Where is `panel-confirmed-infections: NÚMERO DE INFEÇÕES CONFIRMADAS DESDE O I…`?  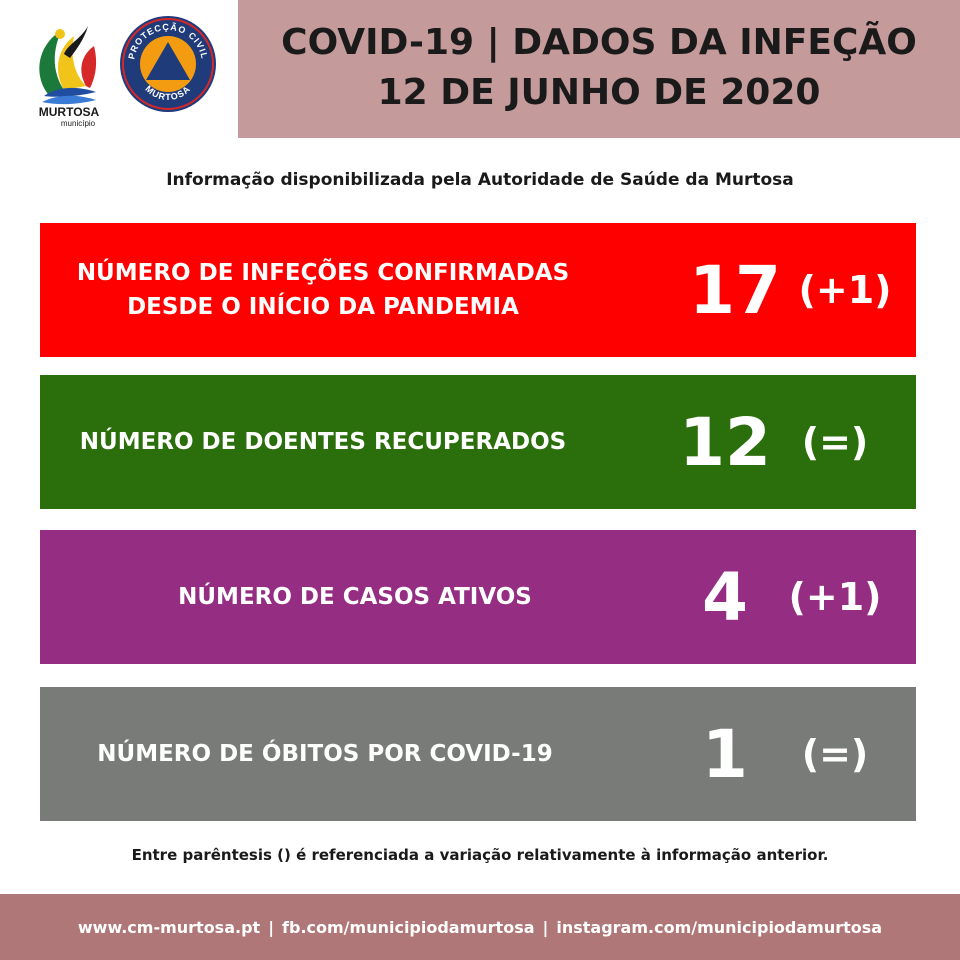
panel-confirmed-infections: NÚMERO DE INFEÇÕES CONFIRMADAS DESDE O I… is located at coordinates (478, 290).